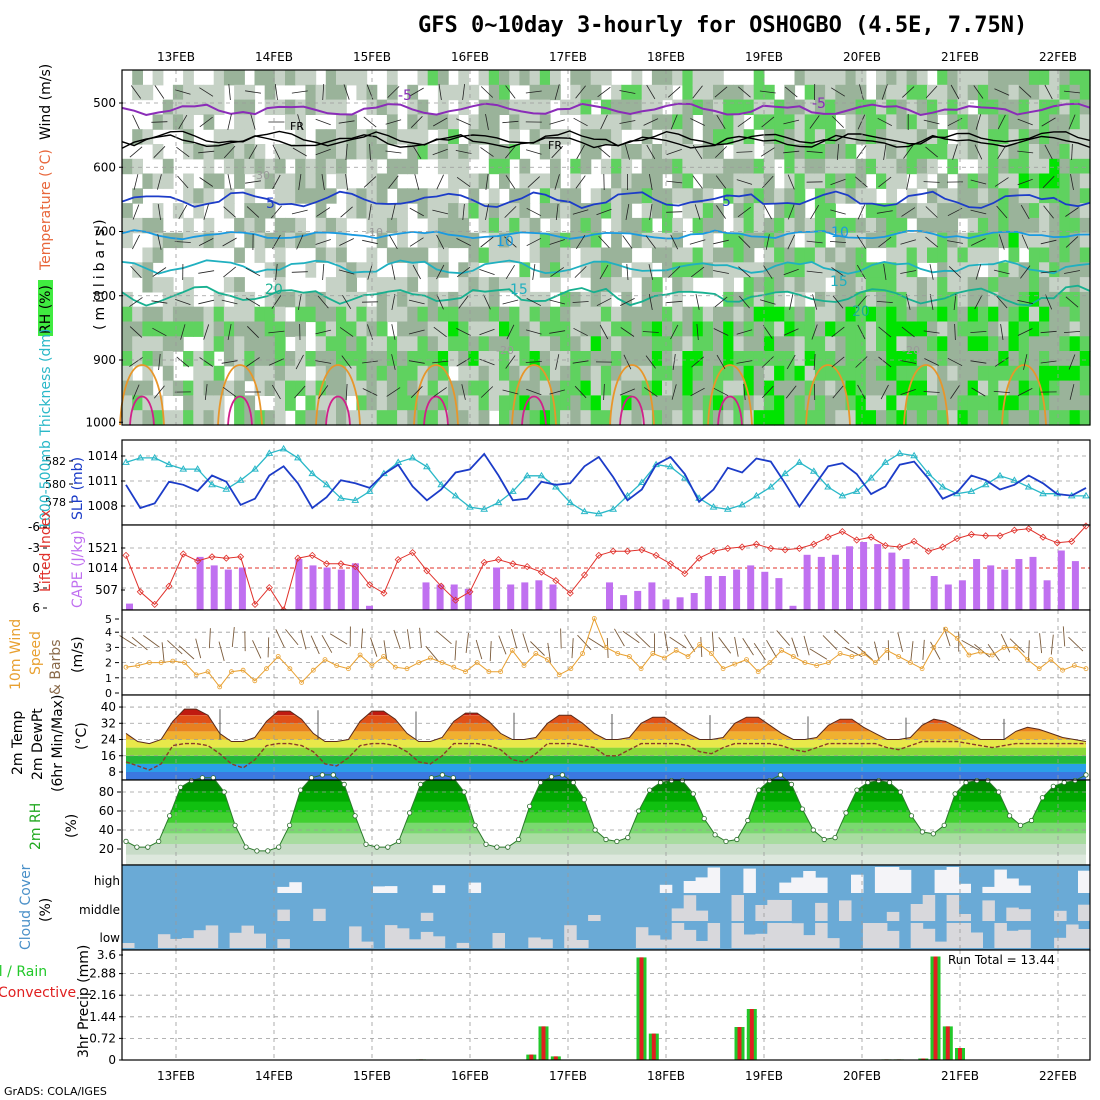 This screenshot has height=1100, width=1100. I want to click on date-label-top: 19FEB, so click(764, 57).